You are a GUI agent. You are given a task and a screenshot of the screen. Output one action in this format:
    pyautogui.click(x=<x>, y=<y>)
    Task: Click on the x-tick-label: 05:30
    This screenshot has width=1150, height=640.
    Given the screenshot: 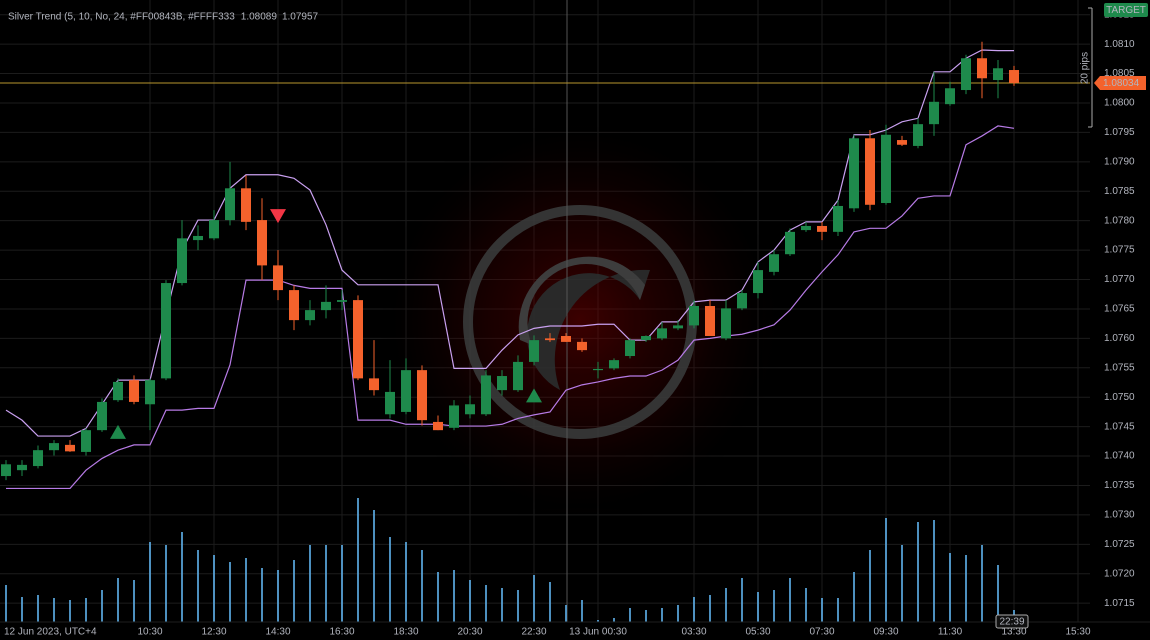 What is the action you would take?
    pyautogui.click(x=757, y=632)
    